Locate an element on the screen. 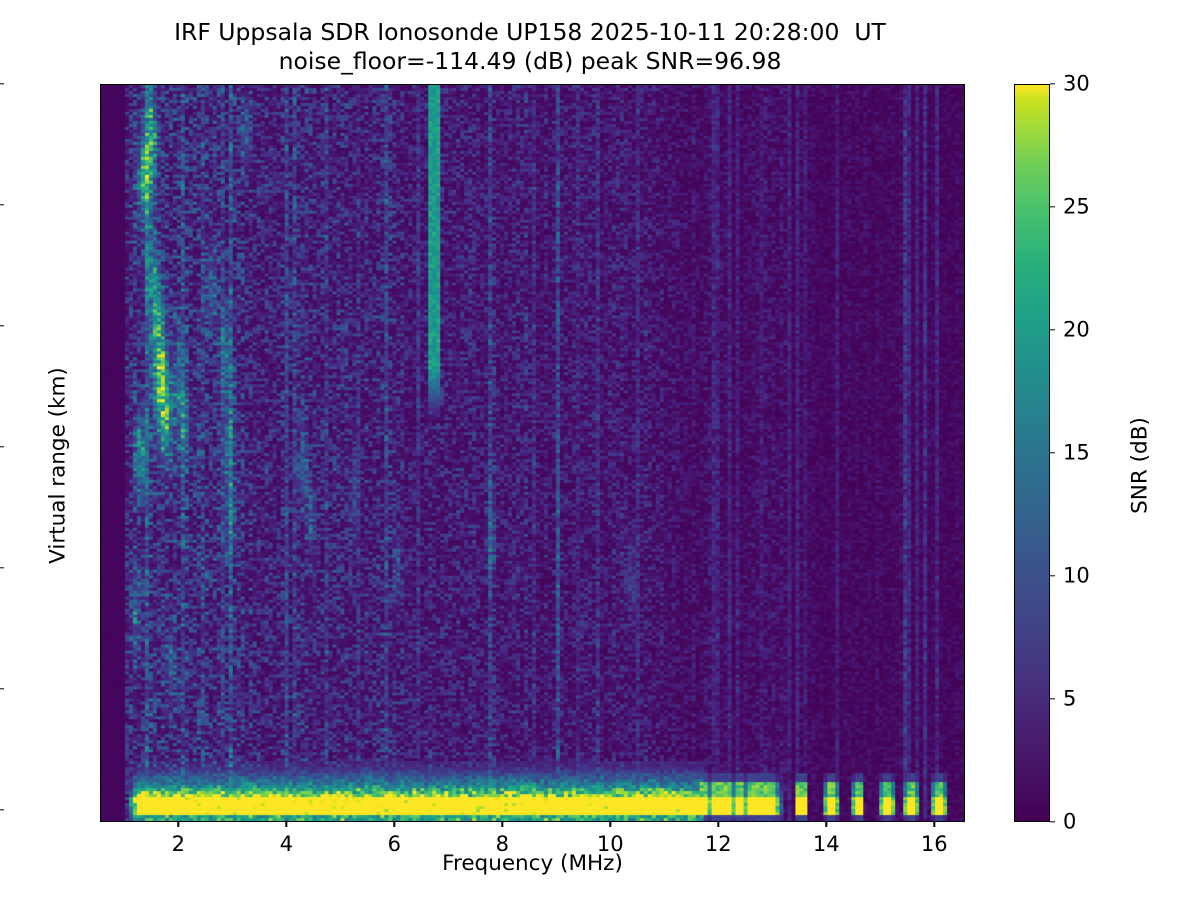 This screenshot has height=900, width=1200. y-axis-label: Virtual range (km) is located at coordinates (58, 465).